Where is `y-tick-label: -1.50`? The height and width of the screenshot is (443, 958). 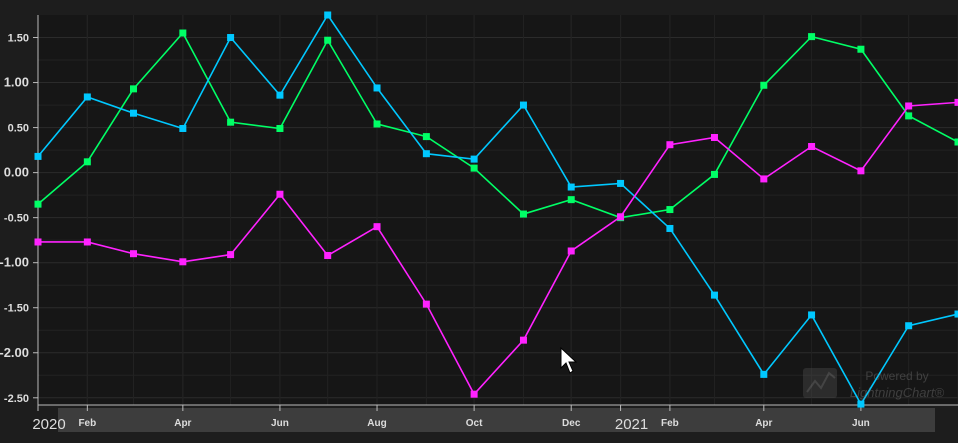
y-tick-label: -1.50 is located at coordinates (16, 309).